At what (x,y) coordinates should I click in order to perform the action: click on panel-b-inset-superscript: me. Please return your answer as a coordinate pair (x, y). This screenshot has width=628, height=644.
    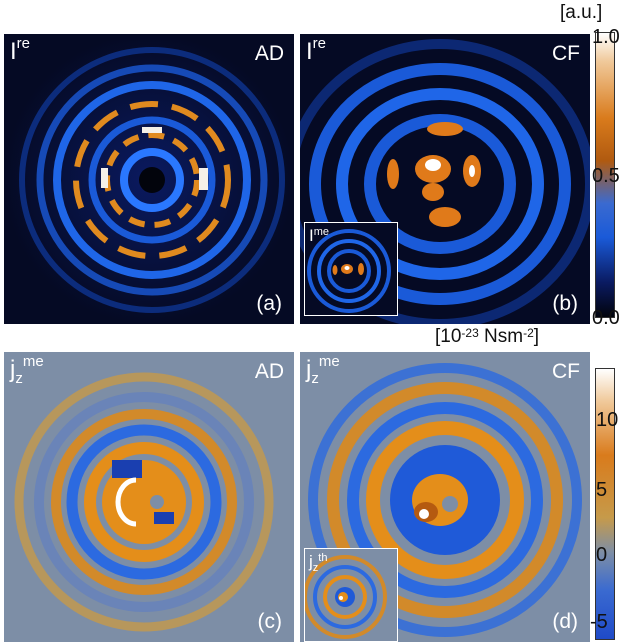
    Looking at the image, I should click on (321, 232).